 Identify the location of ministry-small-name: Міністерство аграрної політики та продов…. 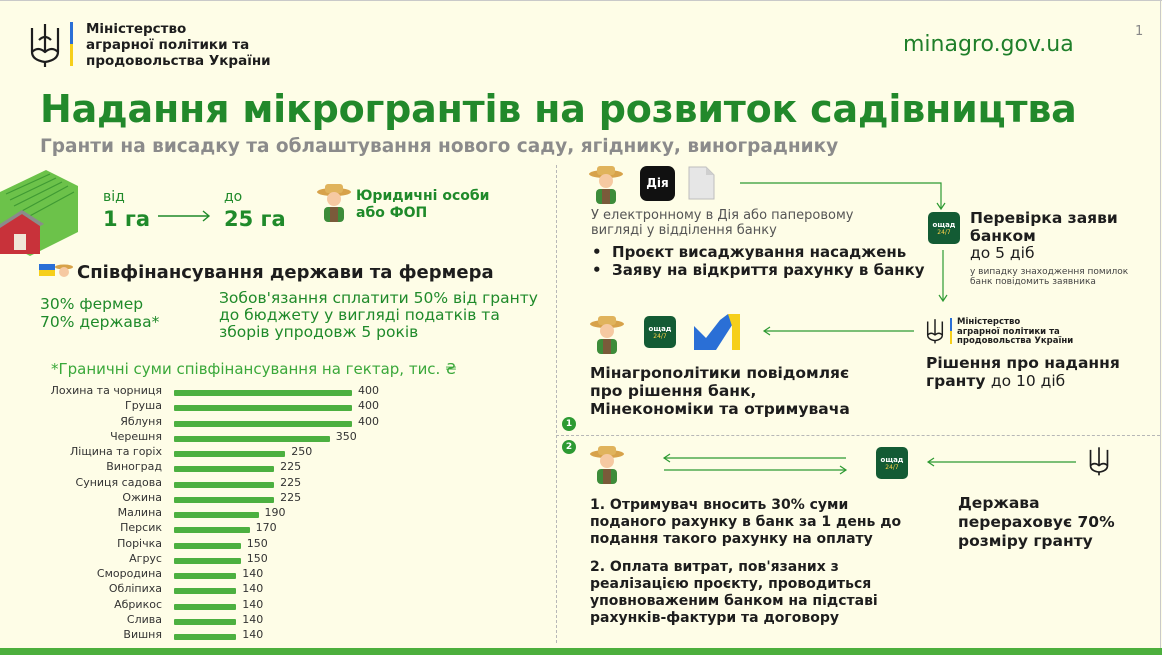
(1015, 331).